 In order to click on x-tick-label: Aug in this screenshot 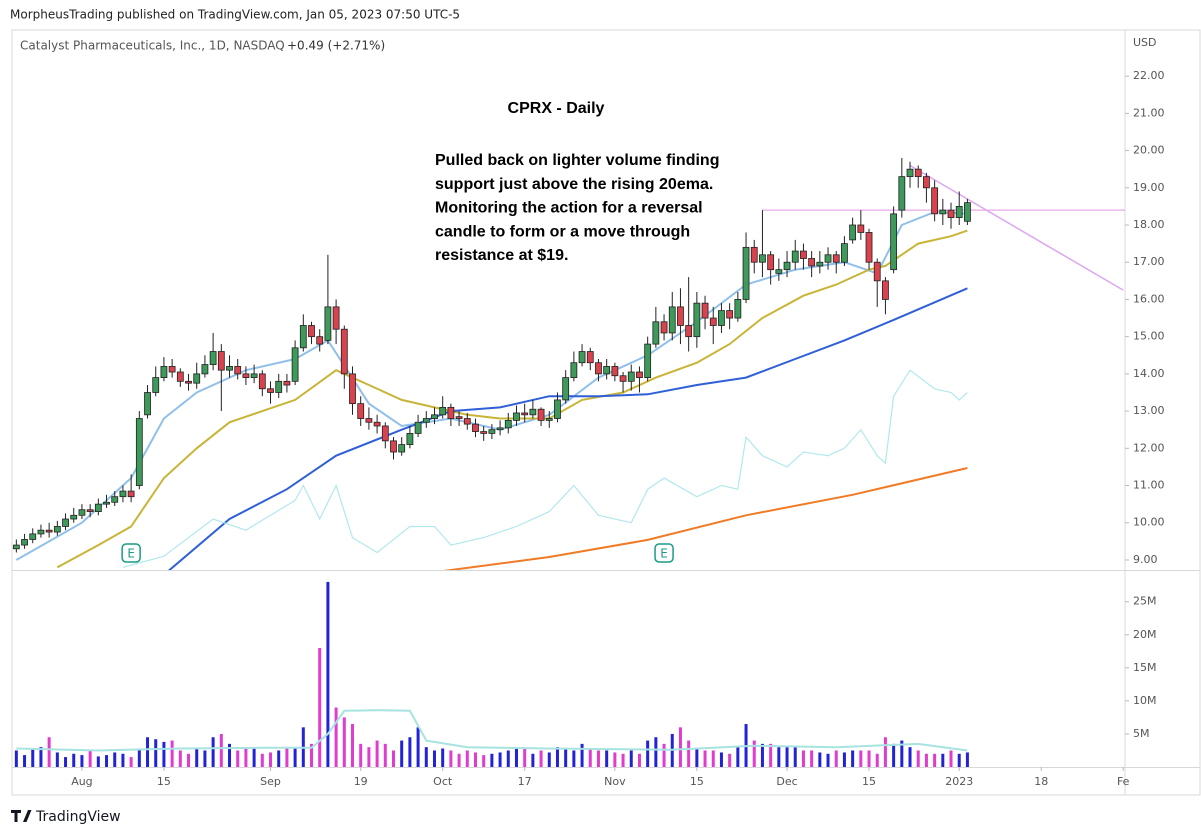, I will do `click(81, 781)`.